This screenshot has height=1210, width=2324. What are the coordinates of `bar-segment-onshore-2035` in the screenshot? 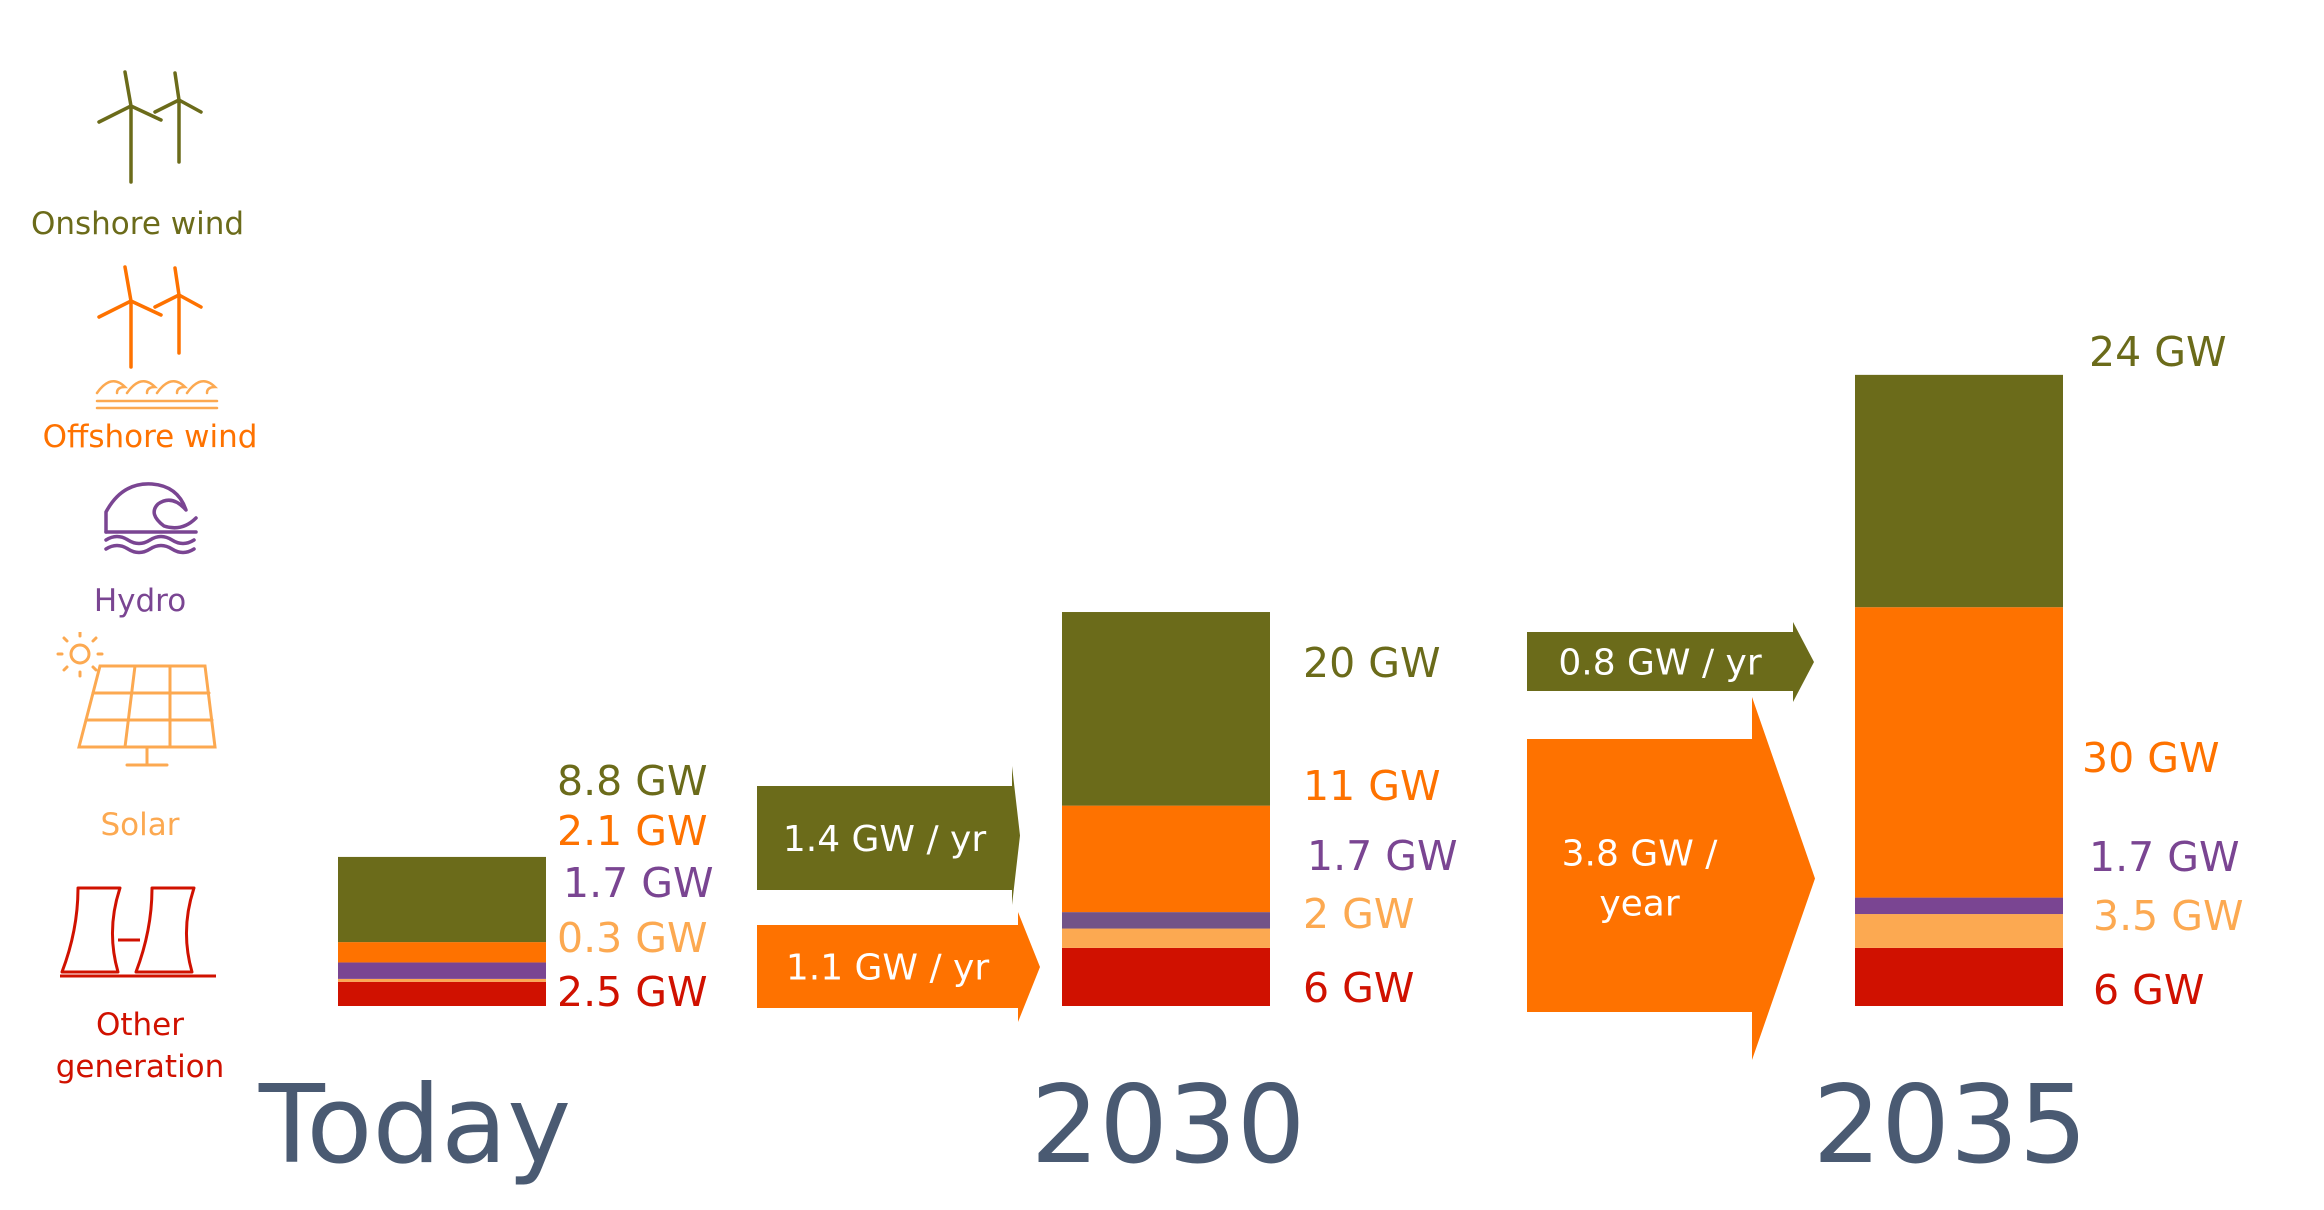 It's located at (1959, 491).